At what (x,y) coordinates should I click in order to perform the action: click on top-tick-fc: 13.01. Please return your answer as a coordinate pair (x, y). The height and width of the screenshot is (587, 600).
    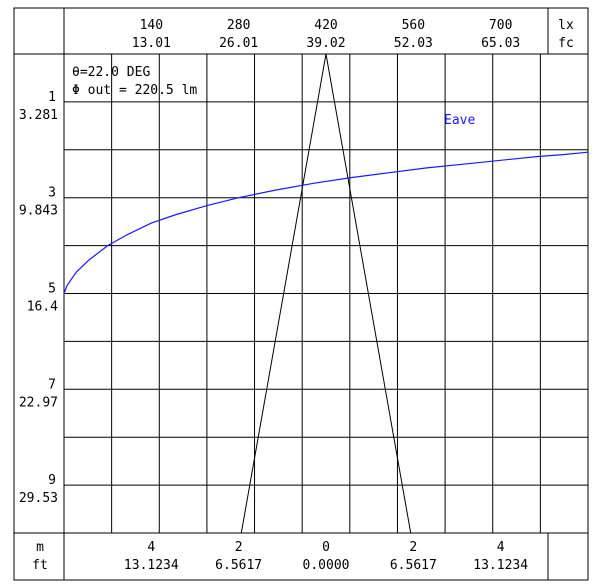
    Looking at the image, I should click on (151, 43).